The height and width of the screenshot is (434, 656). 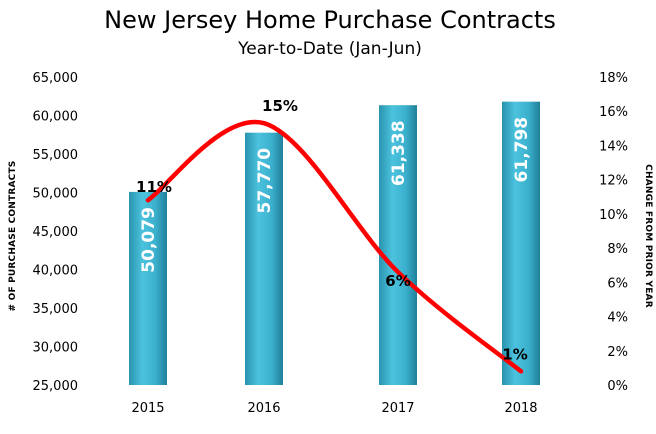 I want to click on y2-axis-label: CHANGE FROM PRIOR YEAR, so click(x=648, y=236).